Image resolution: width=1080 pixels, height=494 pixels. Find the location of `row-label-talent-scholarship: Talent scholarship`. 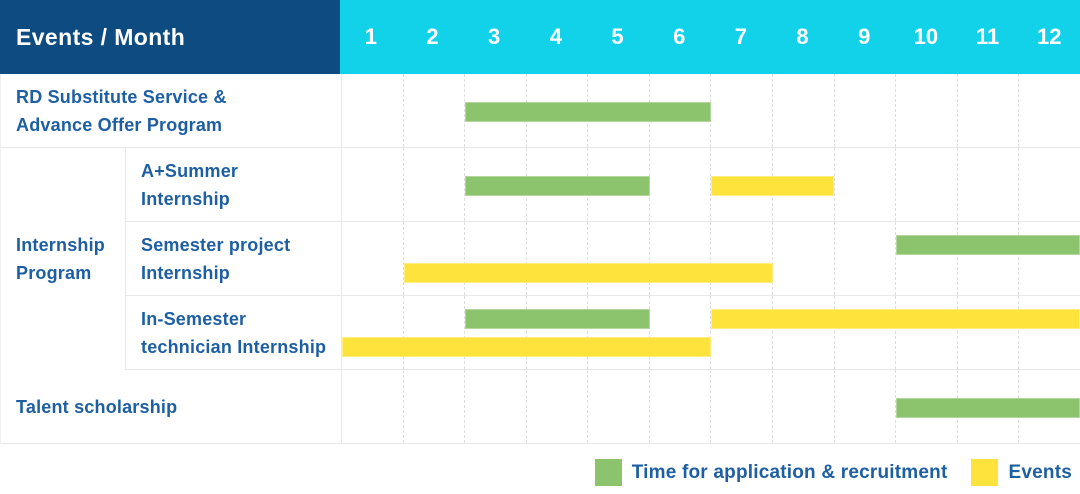

row-label-talent-scholarship: Talent scholarship is located at coordinates (97, 406).